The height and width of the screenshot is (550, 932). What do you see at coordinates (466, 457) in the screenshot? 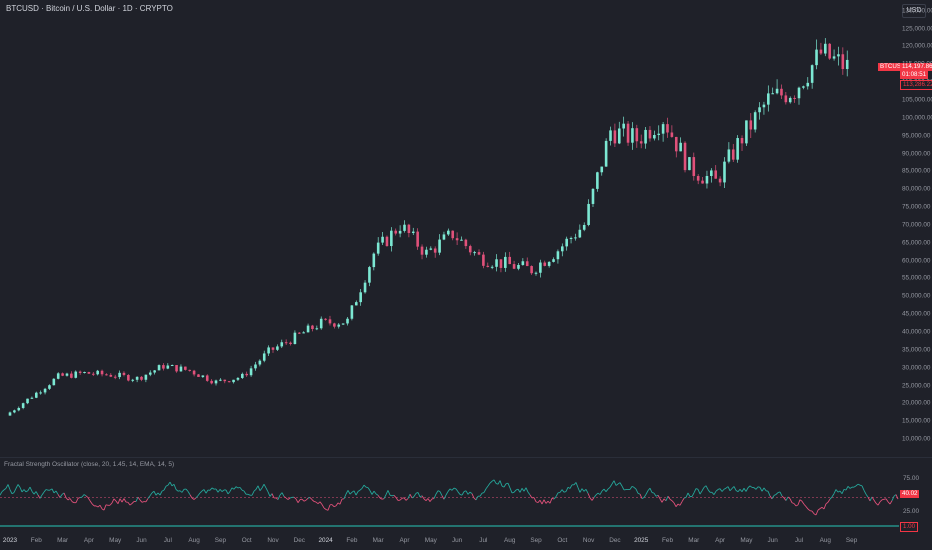
I see `pane-separator` at bounding box center [466, 457].